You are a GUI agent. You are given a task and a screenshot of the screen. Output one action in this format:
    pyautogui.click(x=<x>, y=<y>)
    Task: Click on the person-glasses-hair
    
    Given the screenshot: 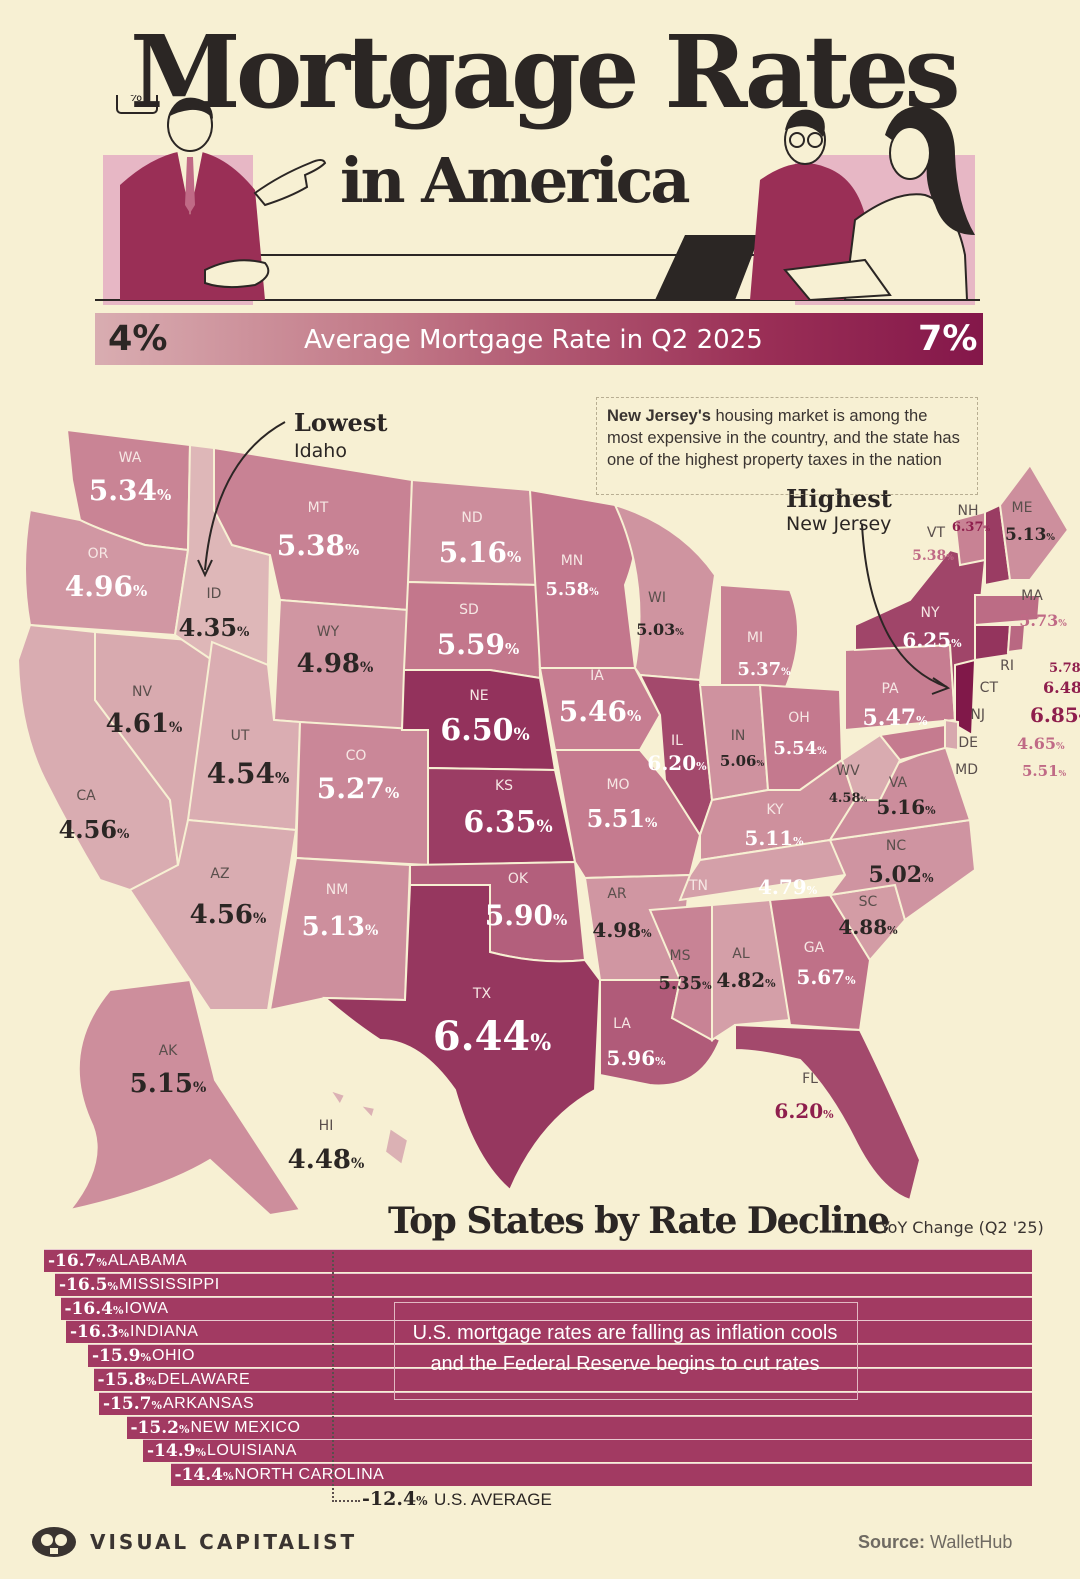 What is the action you would take?
    pyautogui.click(x=805, y=123)
    